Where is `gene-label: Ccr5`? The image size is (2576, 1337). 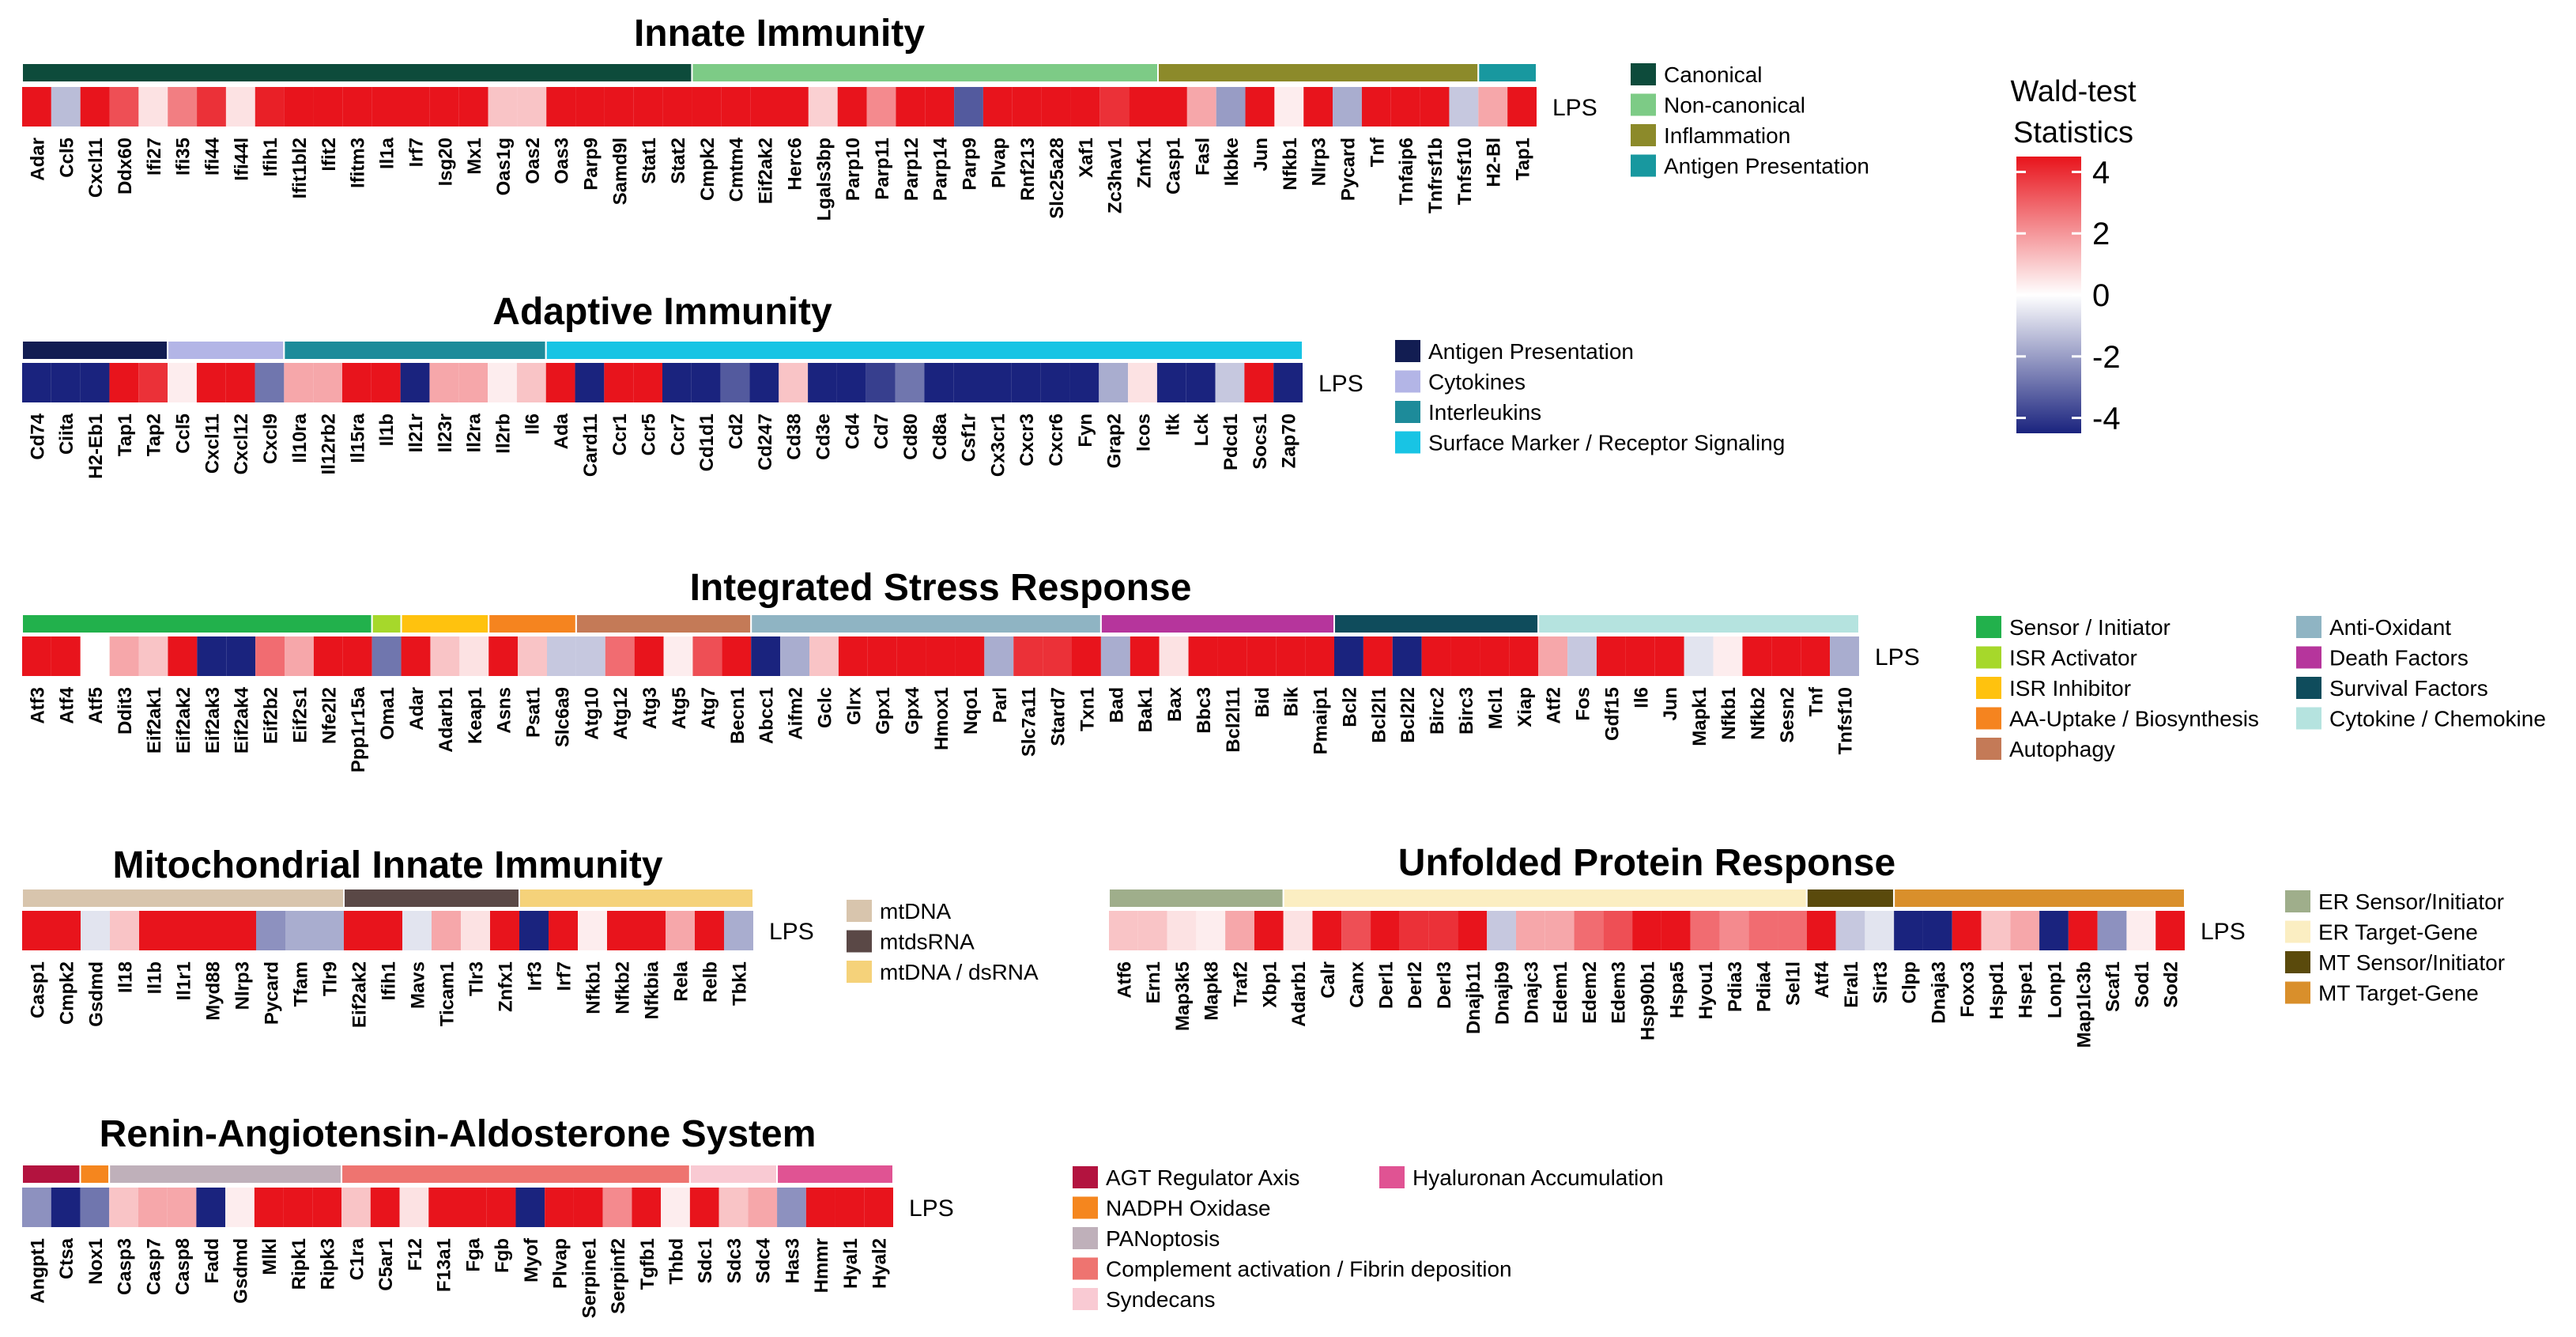 gene-label: Ccr5 is located at coordinates (649, 435).